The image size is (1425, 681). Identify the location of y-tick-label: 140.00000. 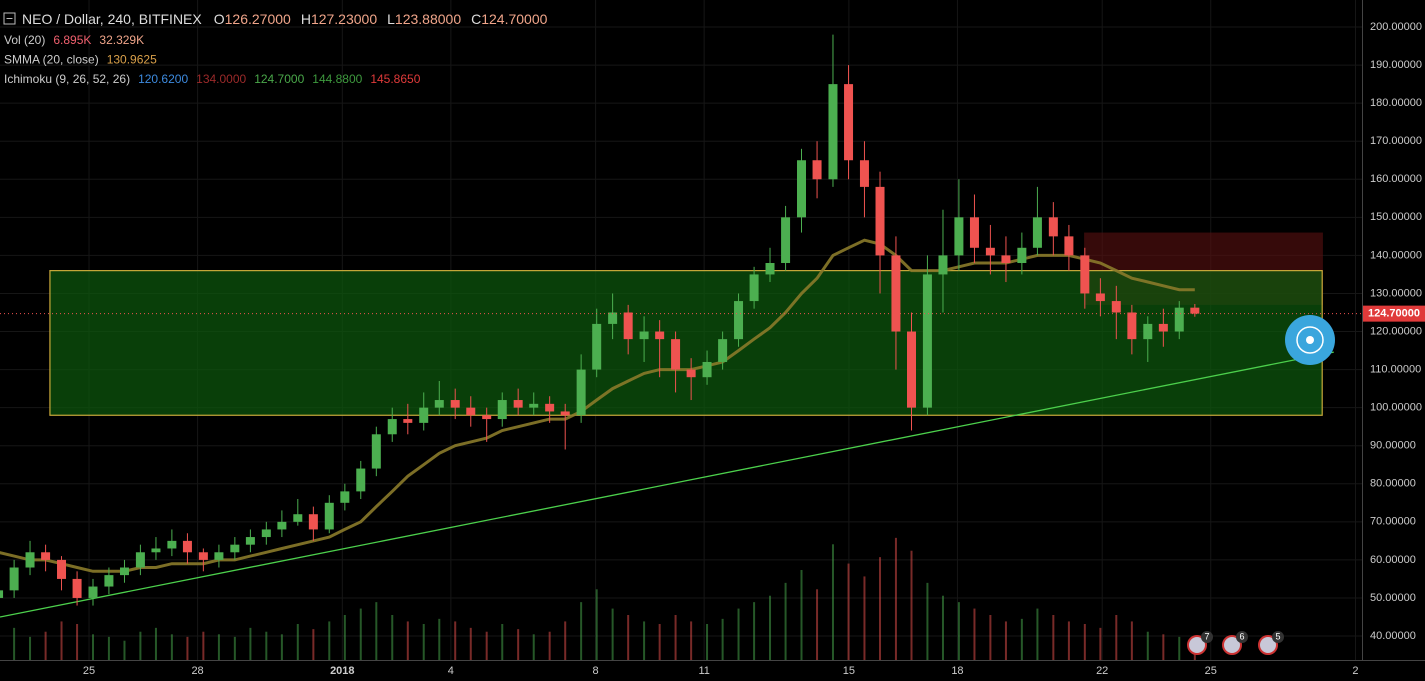
(1396, 255).